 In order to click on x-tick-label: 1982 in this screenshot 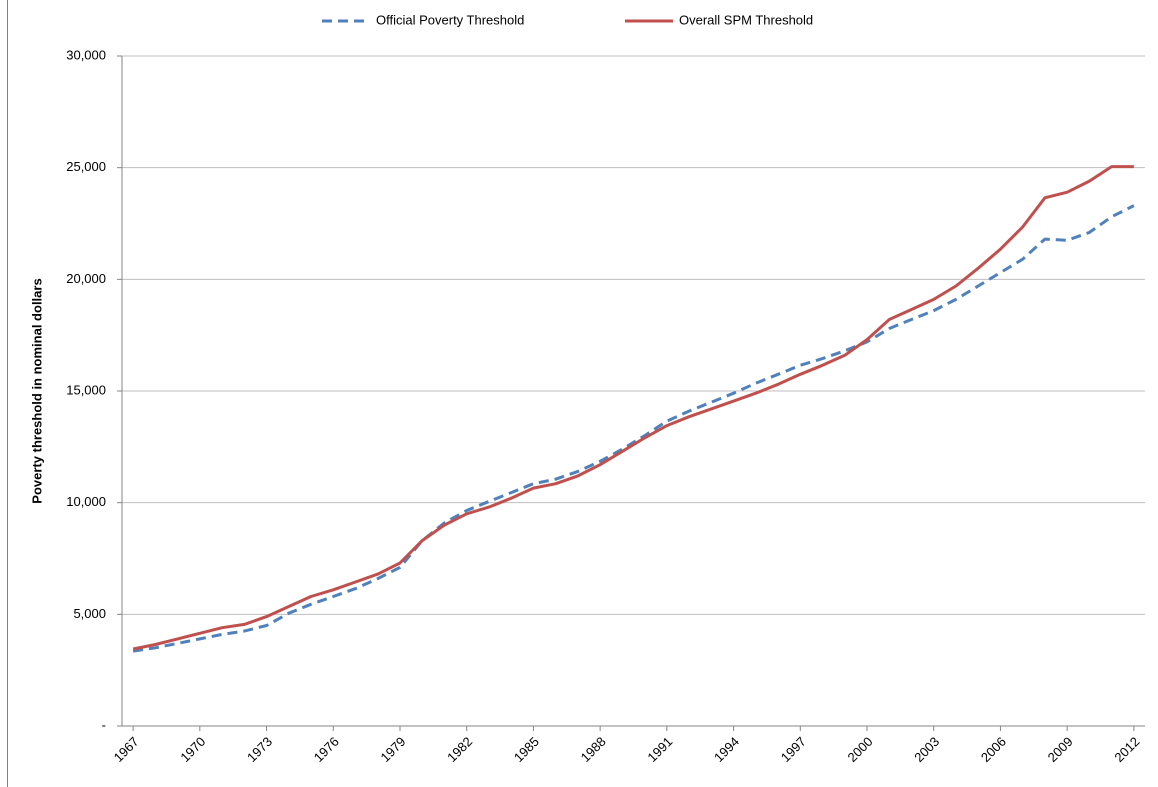, I will do `click(459, 749)`.